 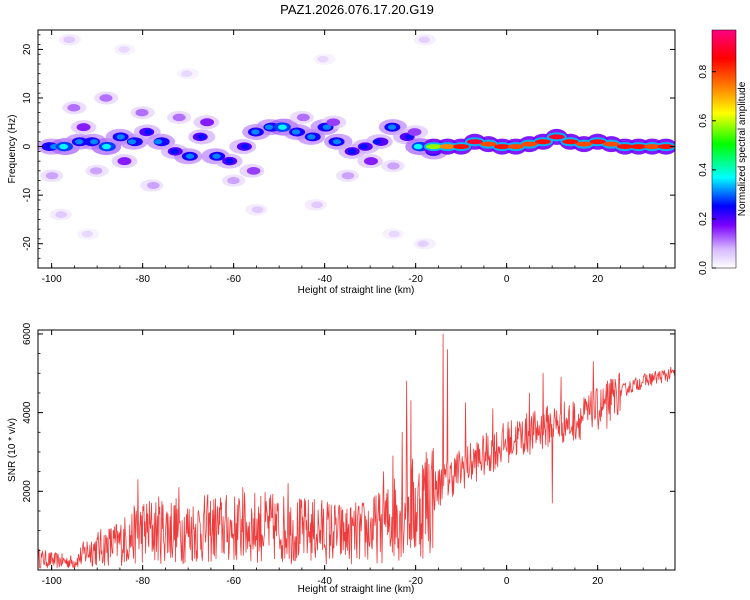 I want to click on snr-x-tick-label: -100, so click(x=52, y=581).